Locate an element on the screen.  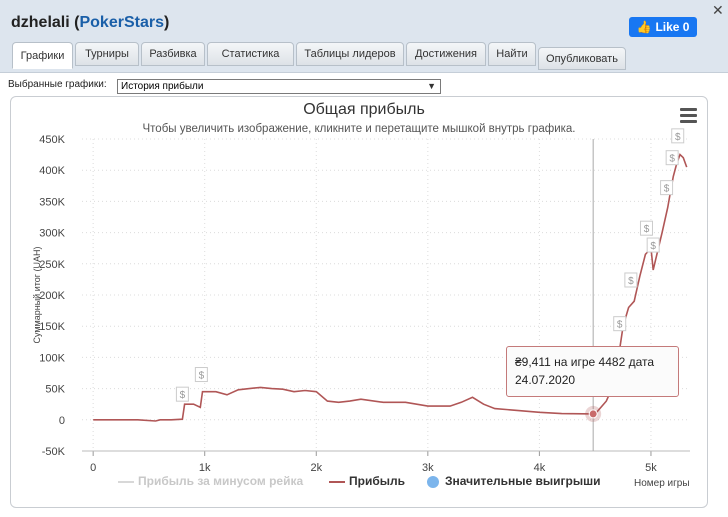
hover-point is located at coordinates (593, 414).